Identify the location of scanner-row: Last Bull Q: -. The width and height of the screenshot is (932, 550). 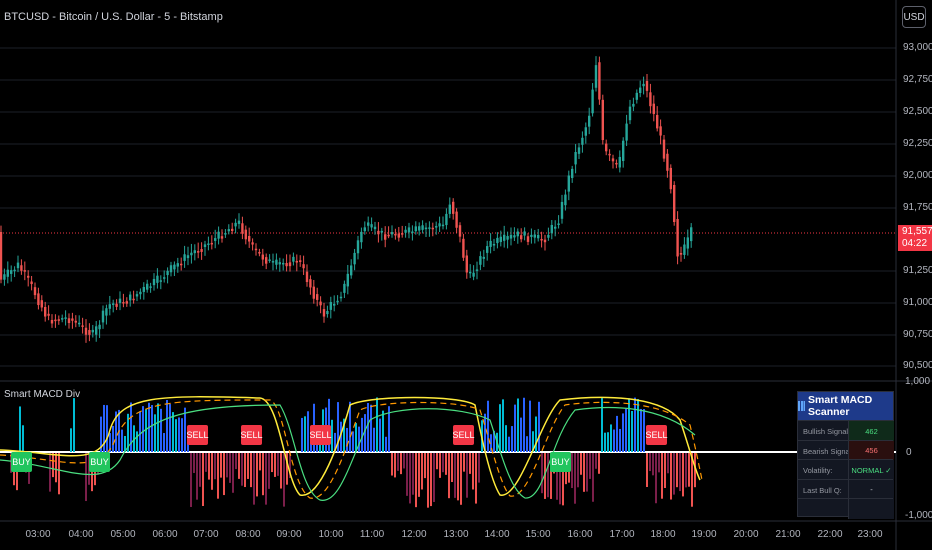
(846, 489).